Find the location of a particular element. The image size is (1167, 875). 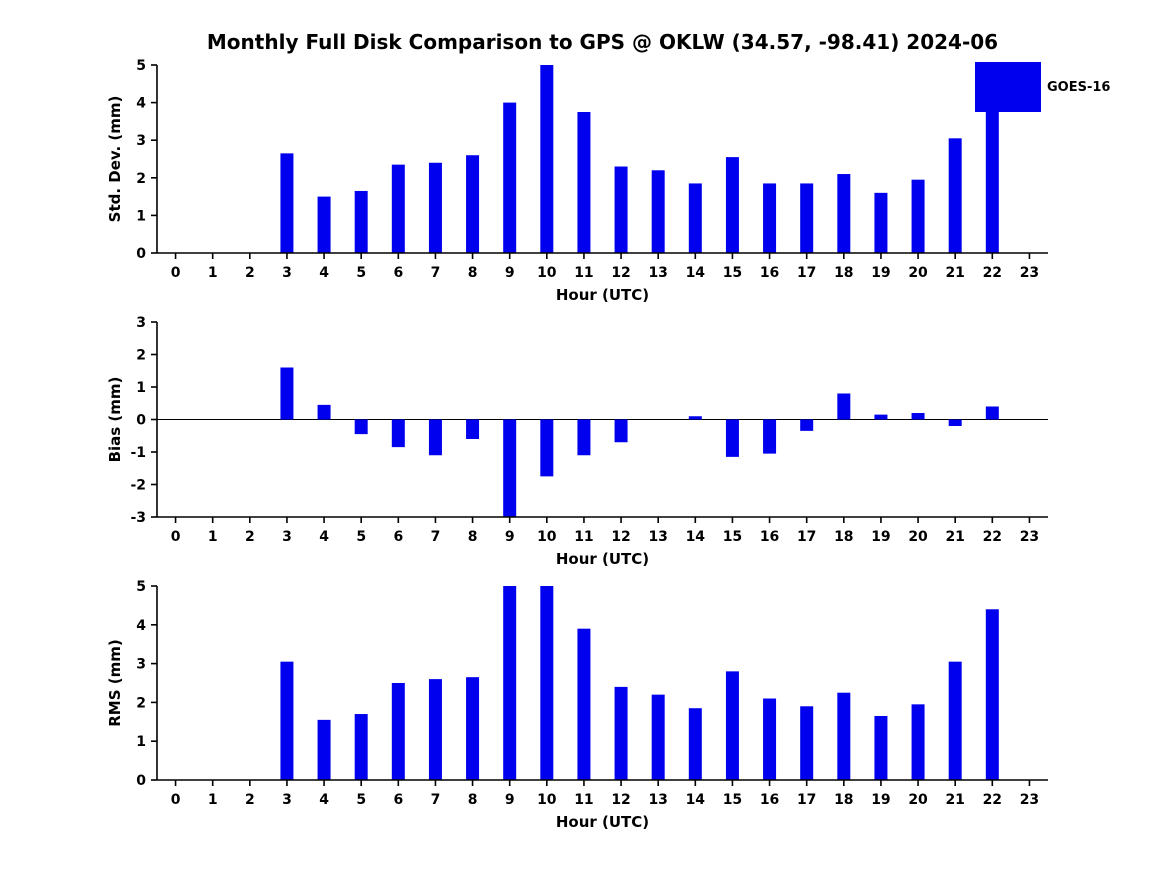

y-tick-label: -1 is located at coordinates (138, 453).